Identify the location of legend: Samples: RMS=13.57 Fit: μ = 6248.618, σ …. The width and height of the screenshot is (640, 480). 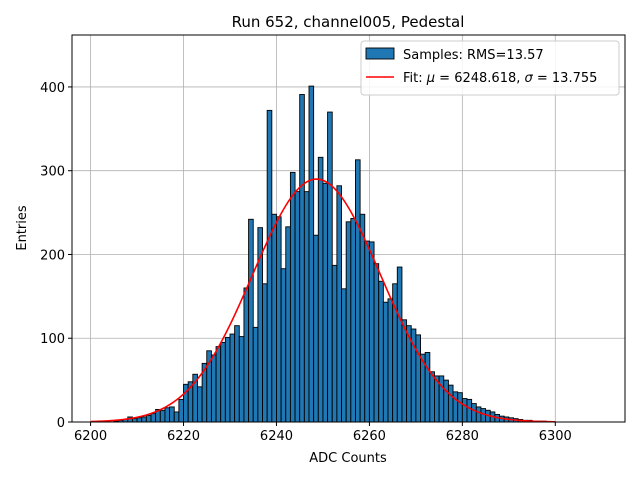
(490, 68).